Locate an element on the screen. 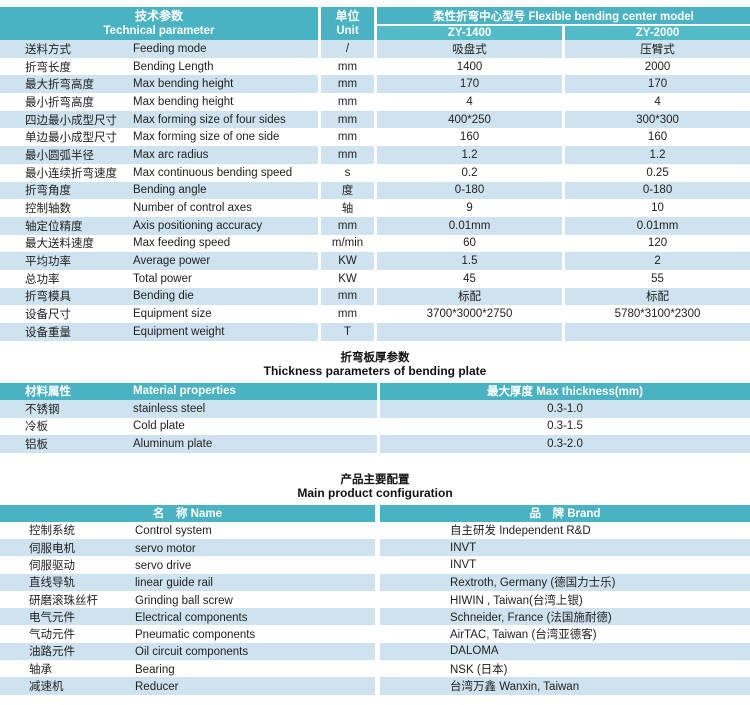 This screenshot has height=705, width=750. component-name-en: linear guide rail is located at coordinates (174, 583).